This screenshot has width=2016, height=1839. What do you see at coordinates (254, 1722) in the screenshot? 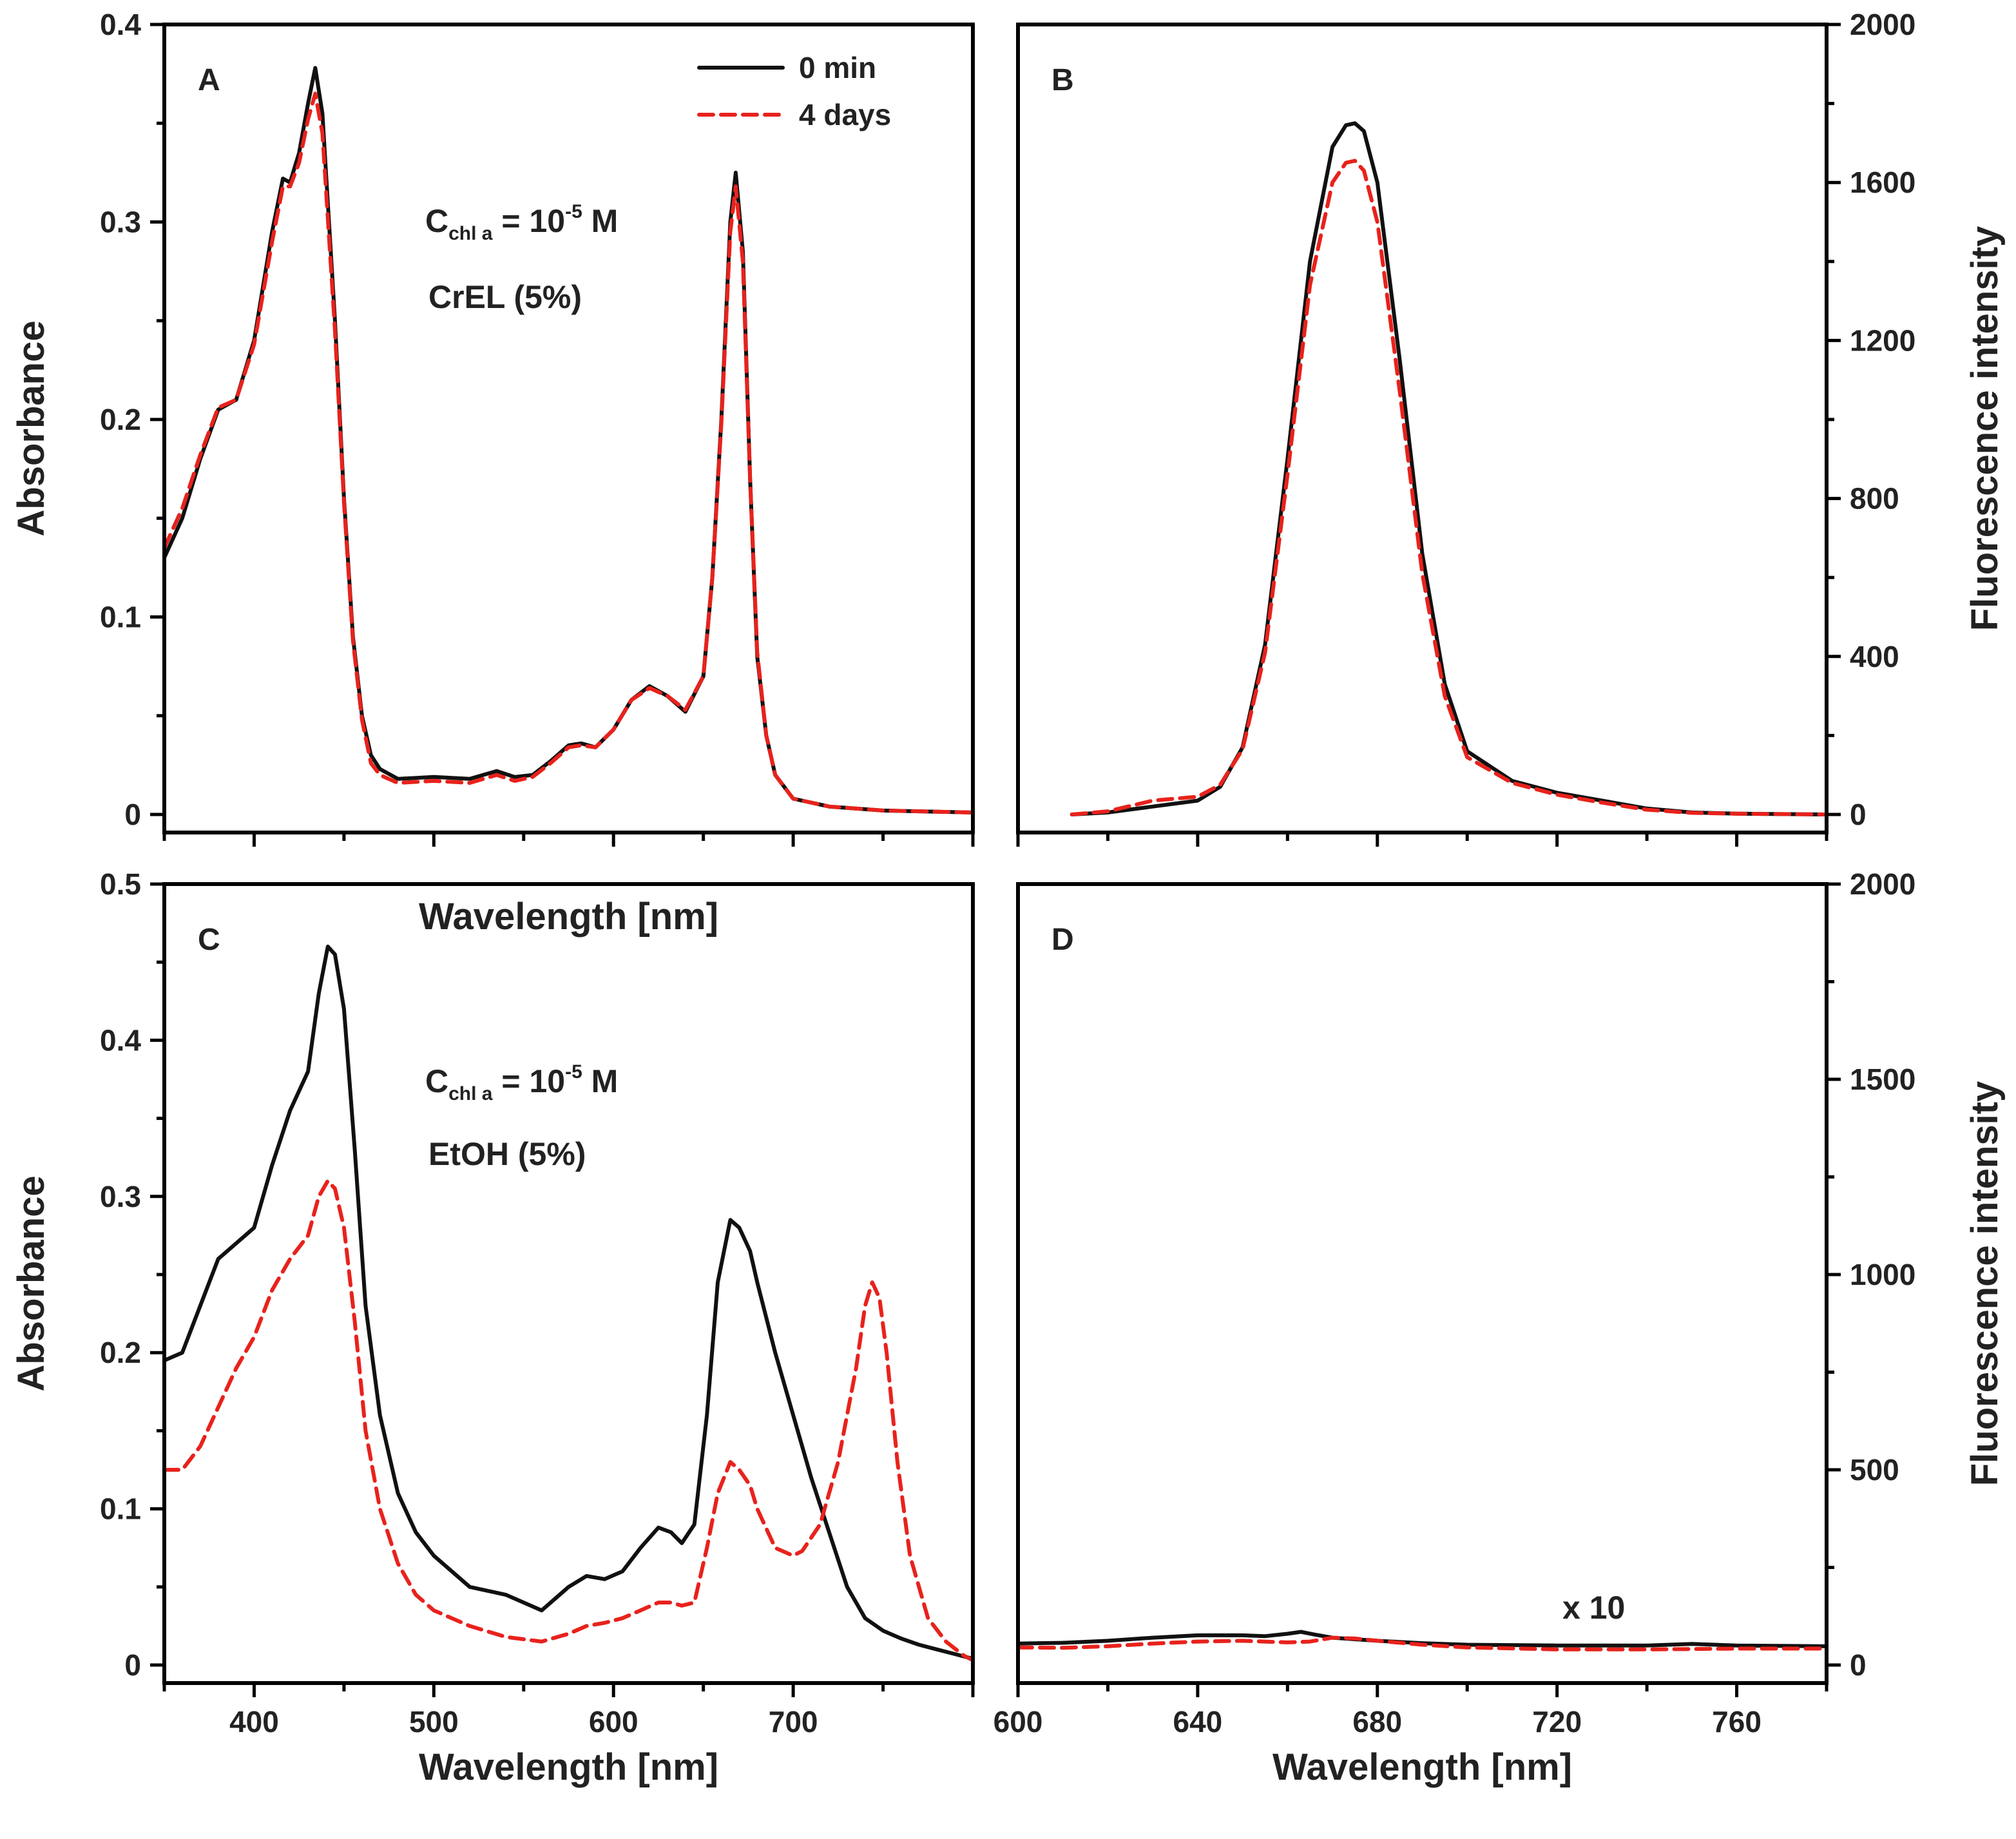
I see `x-tick-label: 400` at bounding box center [254, 1722].